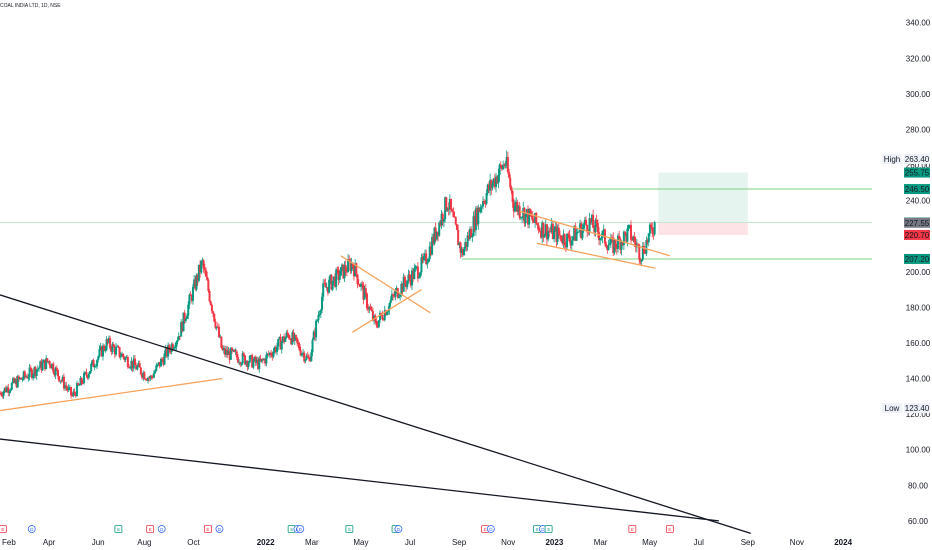  Describe the element at coordinates (703, 228) in the screenshot. I see `stop-zone` at that location.